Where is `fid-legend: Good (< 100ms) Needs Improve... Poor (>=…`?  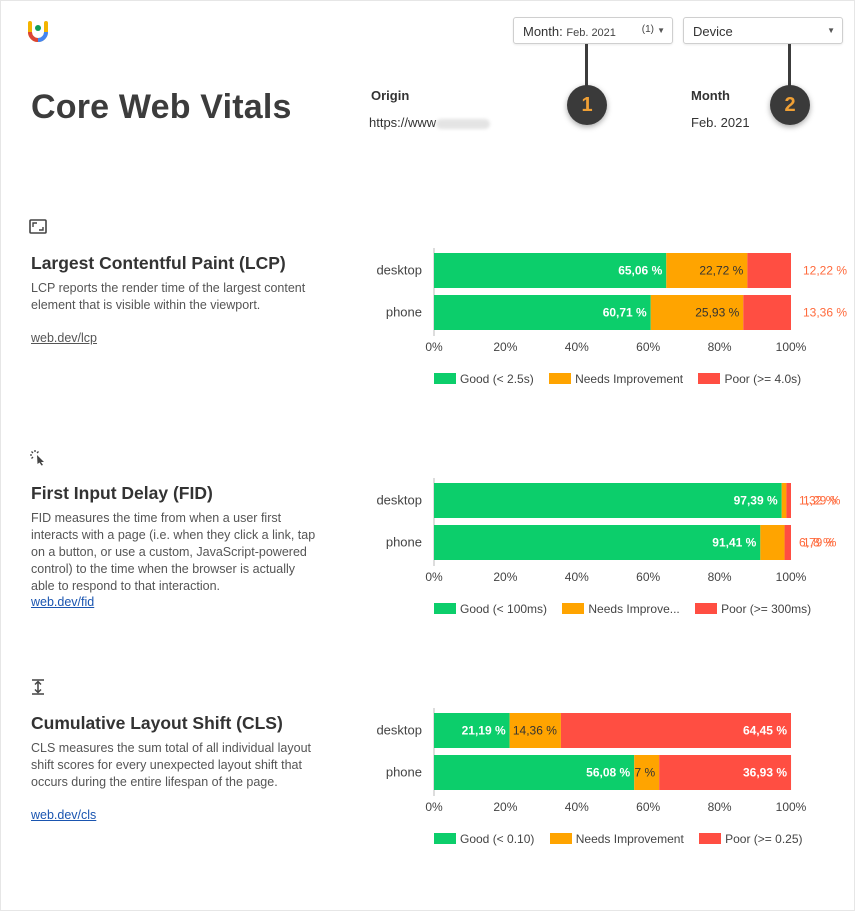
fid-legend: Good (< 100ms) Needs Improve... Poor (>=… is located at coordinates (628, 609).